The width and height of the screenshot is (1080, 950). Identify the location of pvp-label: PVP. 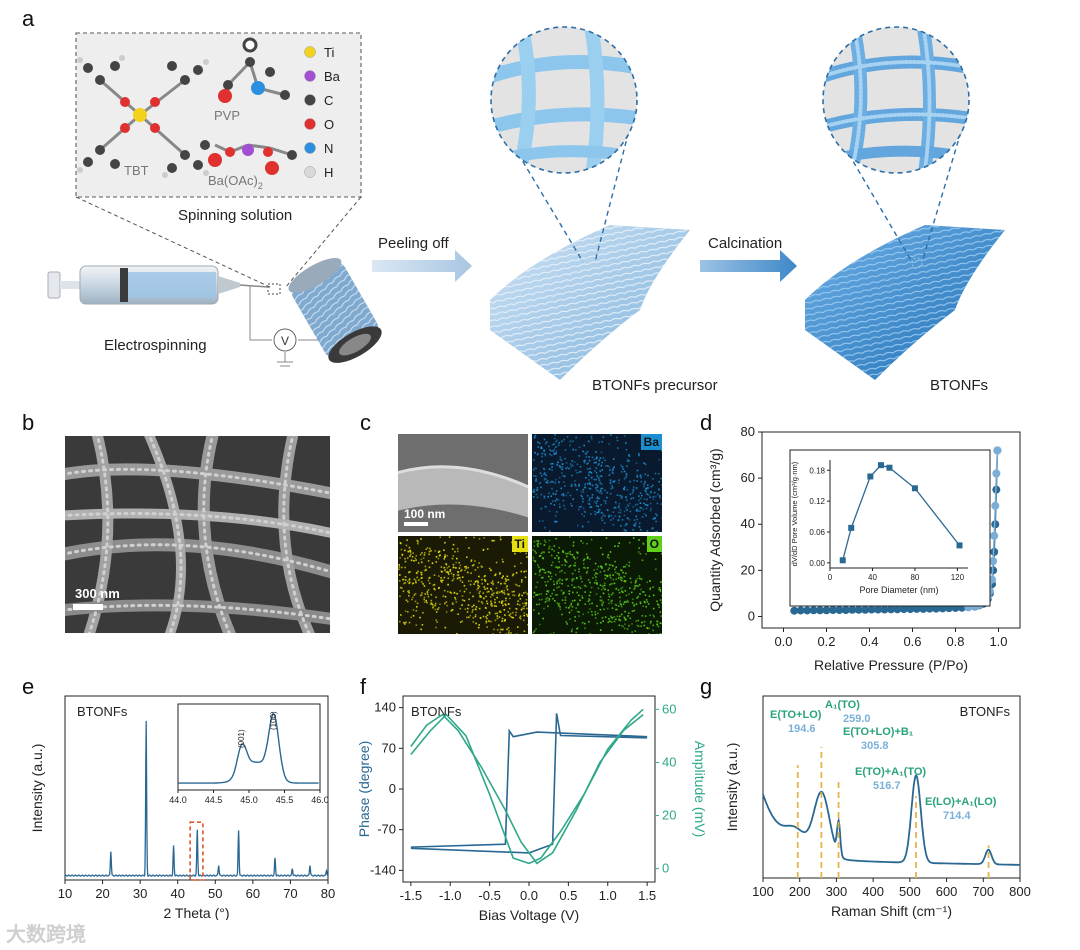
(227, 115).